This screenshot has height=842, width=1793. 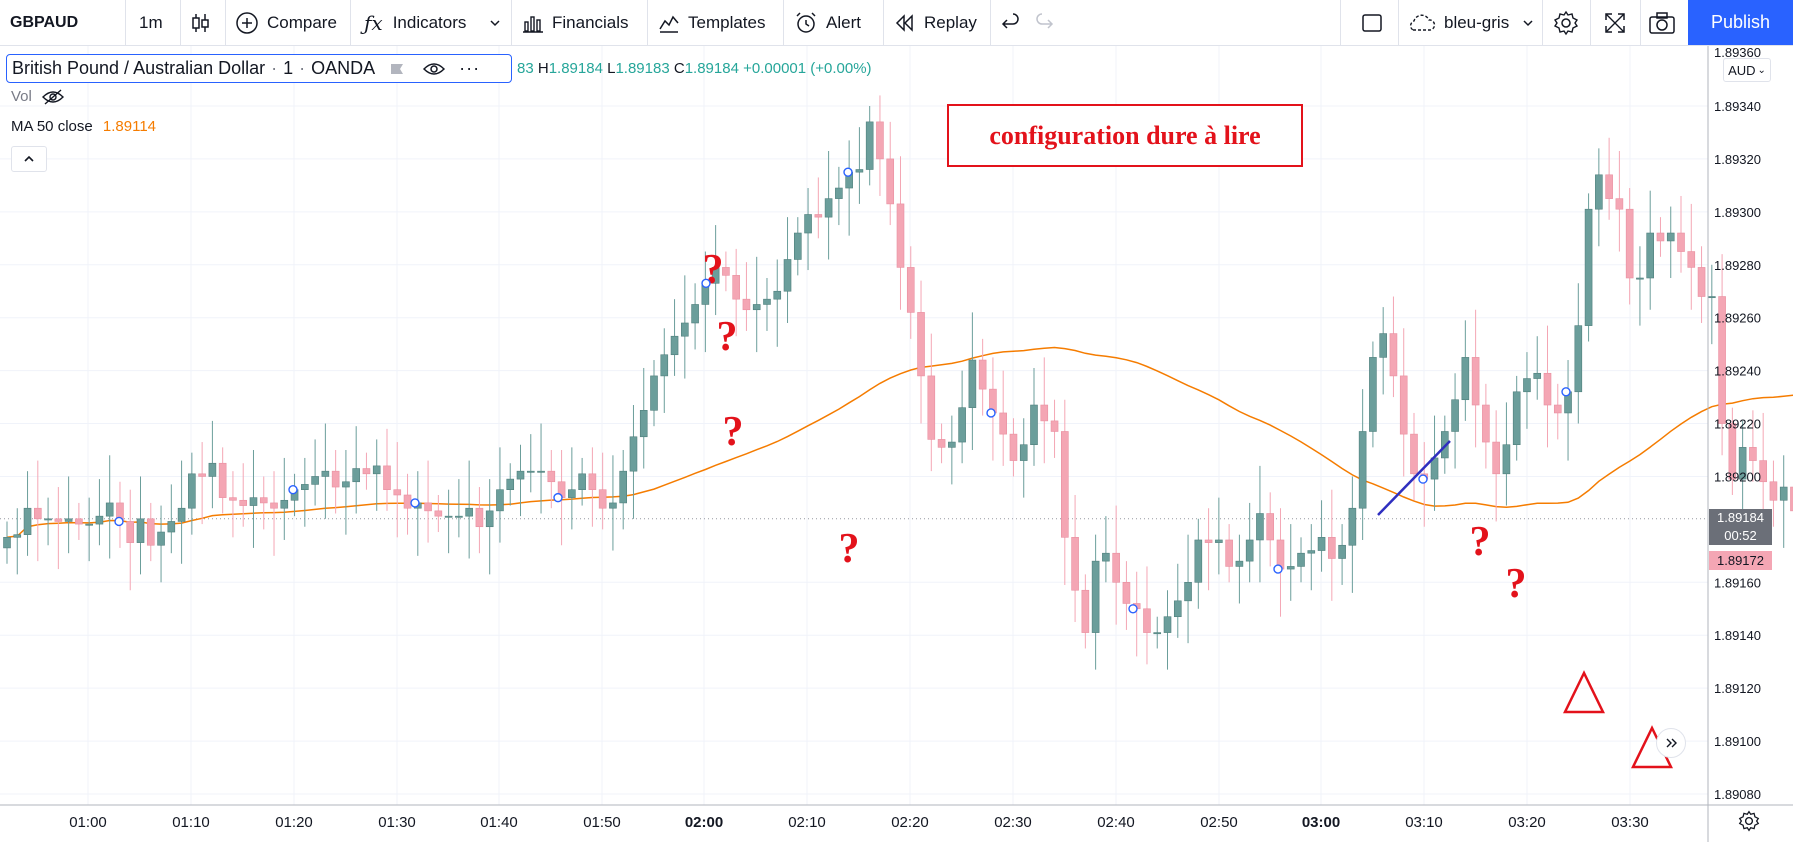 I want to click on compare-button: Compare, so click(x=286, y=22).